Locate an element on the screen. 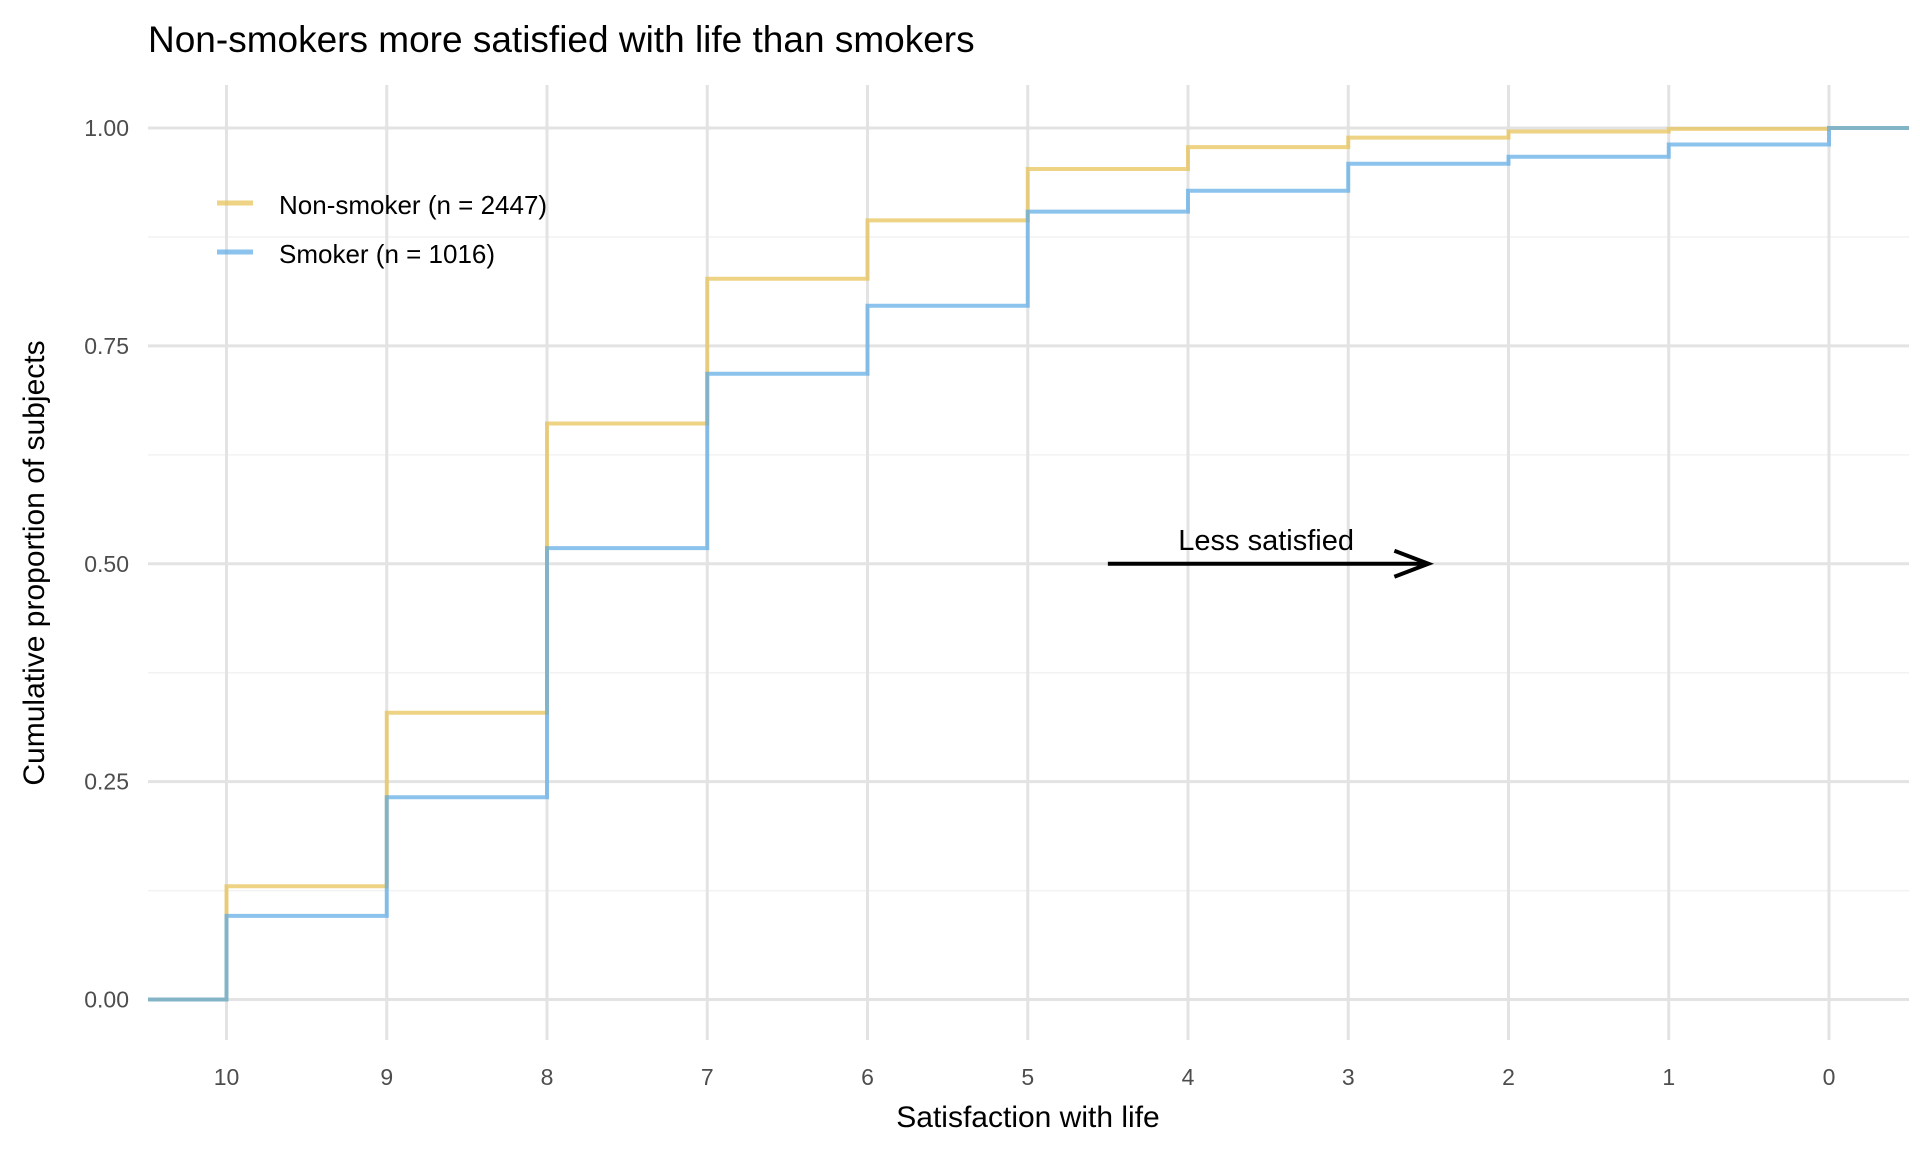 This screenshot has width=1920, height=1152. x-tick-label: 1 is located at coordinates (1668, 1077).